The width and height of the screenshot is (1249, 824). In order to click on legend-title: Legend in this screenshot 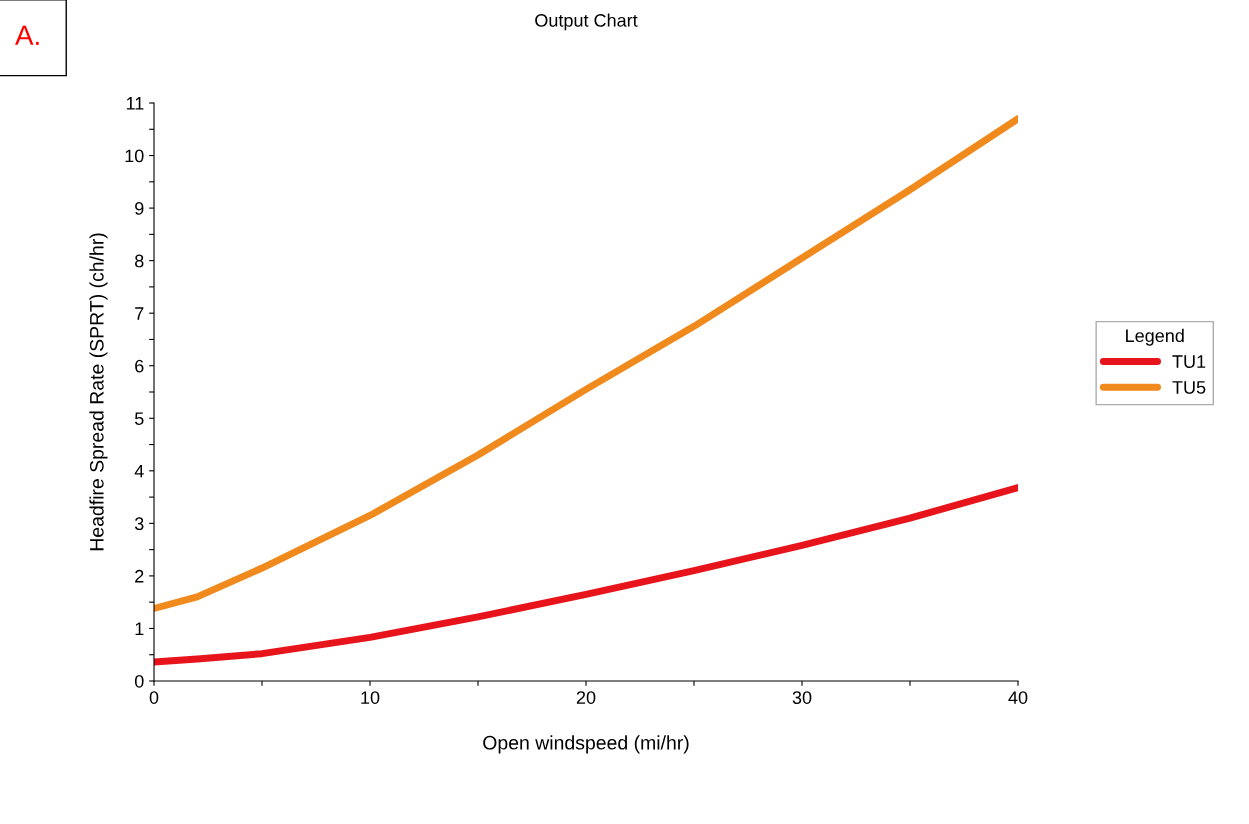, I will do `click(1155, 337)`.